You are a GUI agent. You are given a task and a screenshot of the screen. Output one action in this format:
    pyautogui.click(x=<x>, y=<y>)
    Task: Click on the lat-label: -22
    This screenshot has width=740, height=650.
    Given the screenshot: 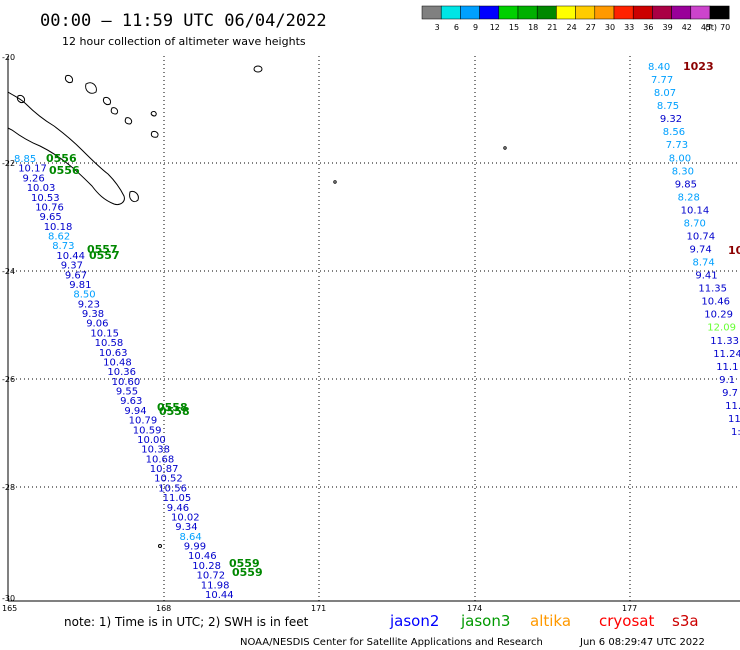 What is the action you would take?
    pyautogui.click(x=8, y=163)
    